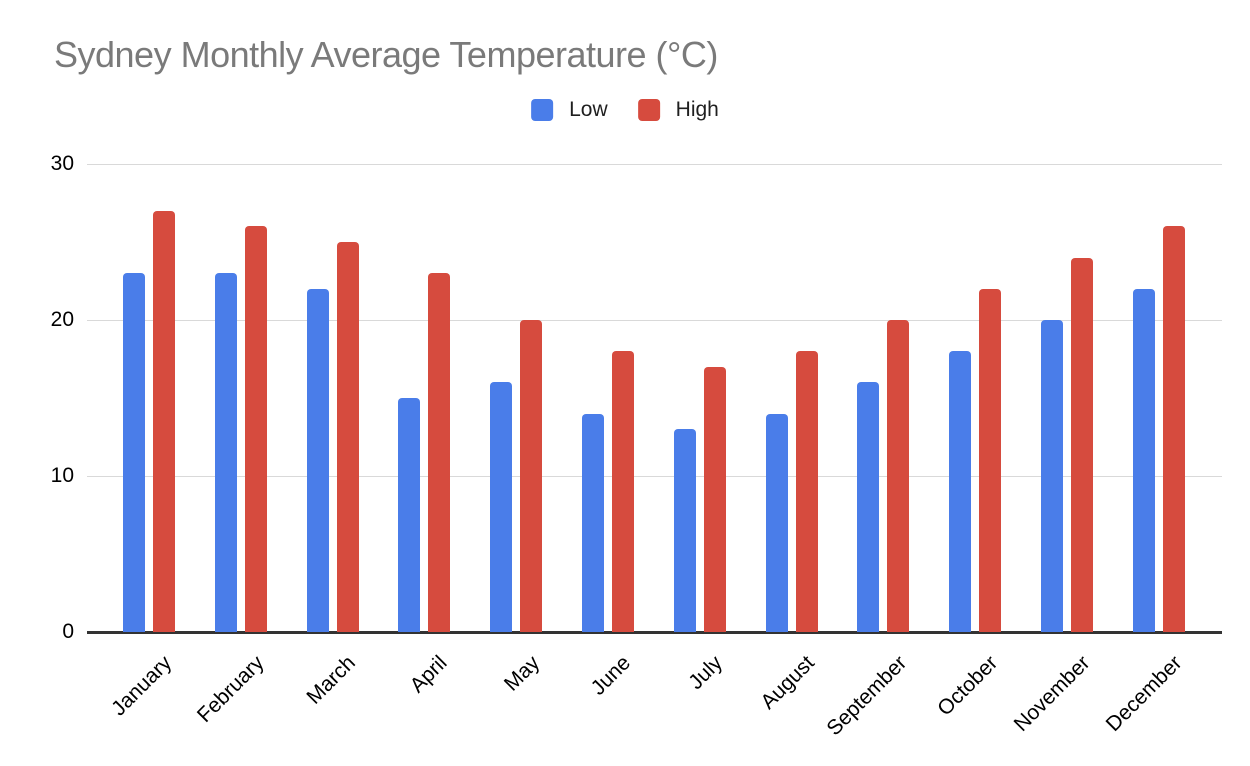 The height and width of the screenshot is (766, 1250). I want to click on bar-high-november, so click(1082, 444).